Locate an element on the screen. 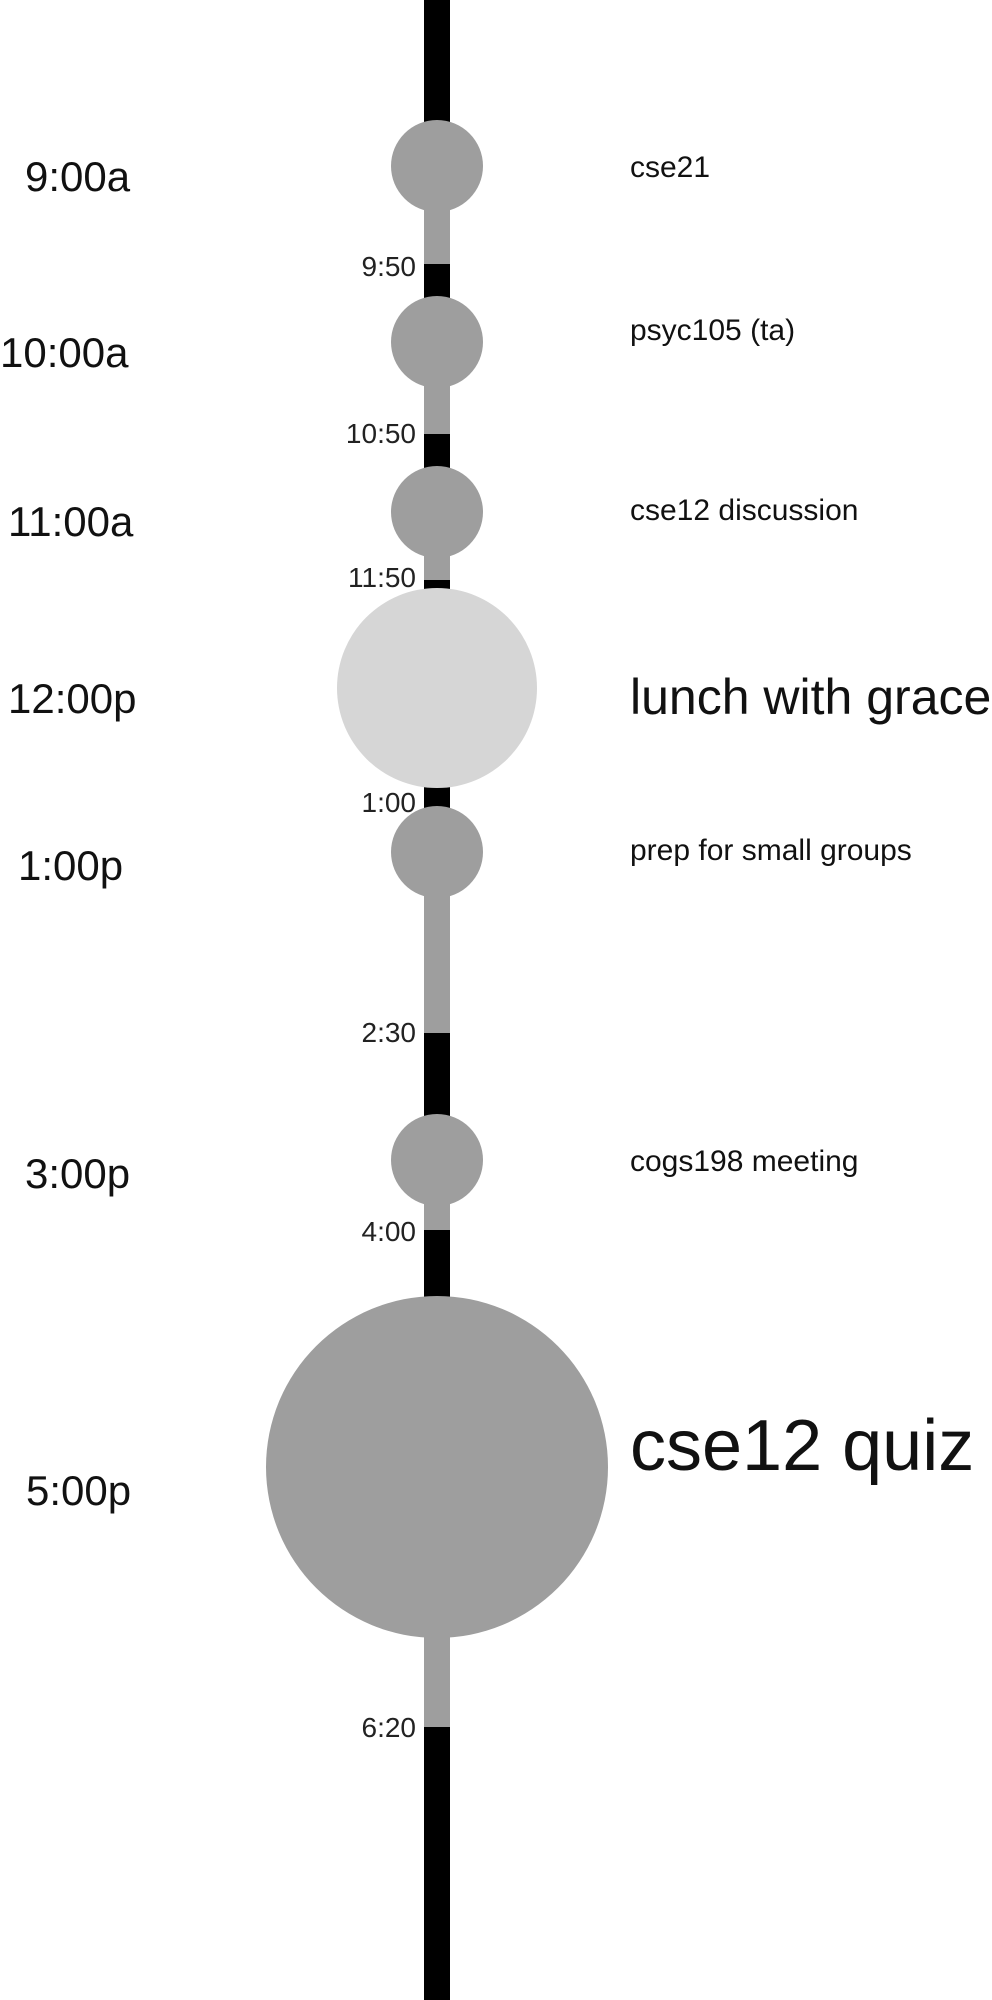  event-end-time: 11:50 is located at coordinates (382, 577).